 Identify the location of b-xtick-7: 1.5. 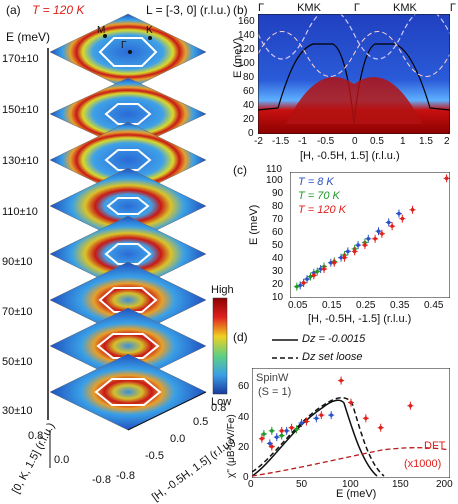
(426, 141).